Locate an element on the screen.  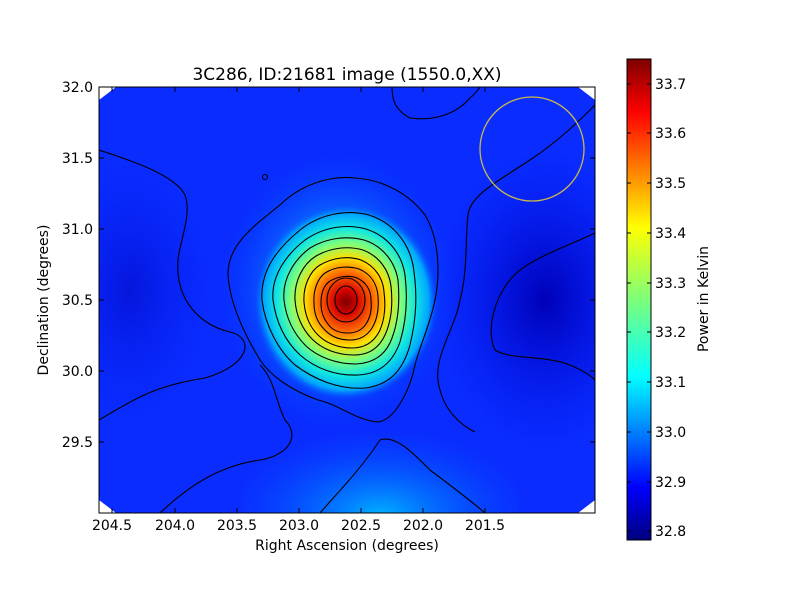
x-tick-label: 201.5 is located at coordinates (485, 526).